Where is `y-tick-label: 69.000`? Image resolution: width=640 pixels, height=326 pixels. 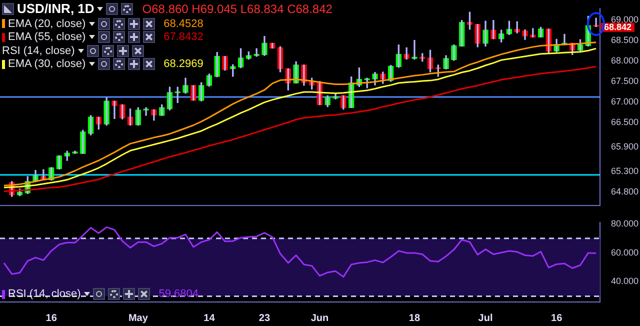
y-tick-label: 69.000 is located at coordinates (625, 19).